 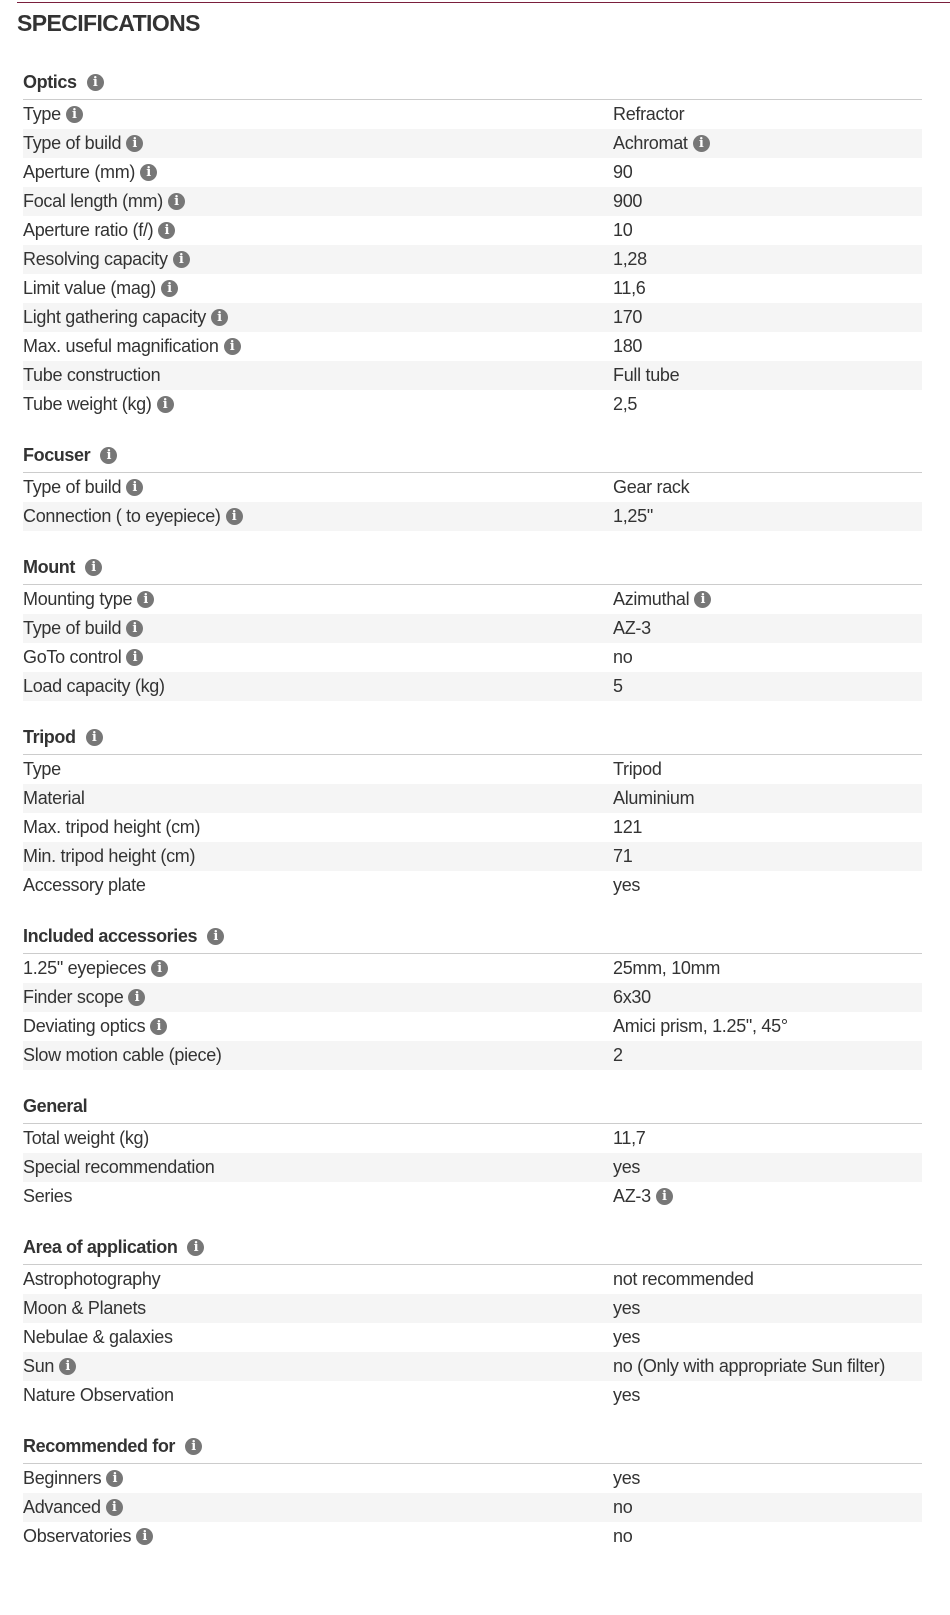 I want to click on spec-value: 2,5, so click(x=625, y=404).